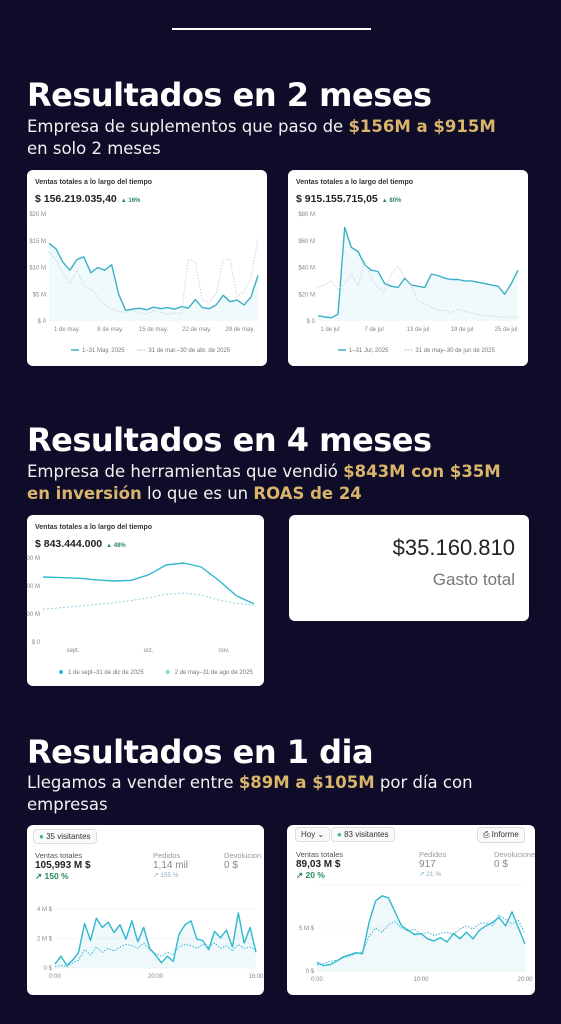 The image size is (561, 1024). What do you see at coordinates (197, 493) in the screenshot?
I see `subtitle-text: lo que es un` at bounding box center [197, 493].